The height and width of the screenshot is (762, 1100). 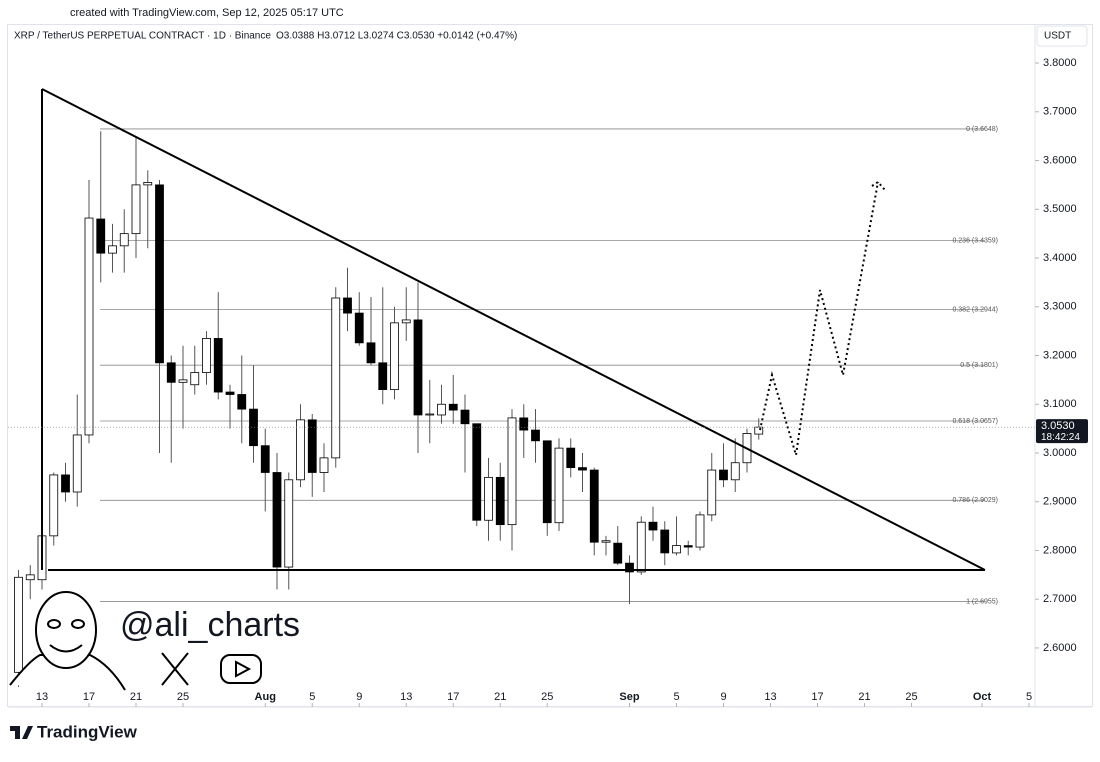 What do you see at coordinates (1060, 437) in the screenshot?
I see `countdown: 18:42:24` at bounding box center [1060, 437].